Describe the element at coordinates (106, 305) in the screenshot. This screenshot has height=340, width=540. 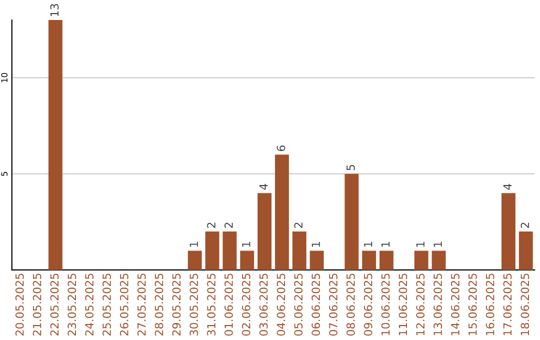
I see `x-tick-label: 25.05.2025` at that location.